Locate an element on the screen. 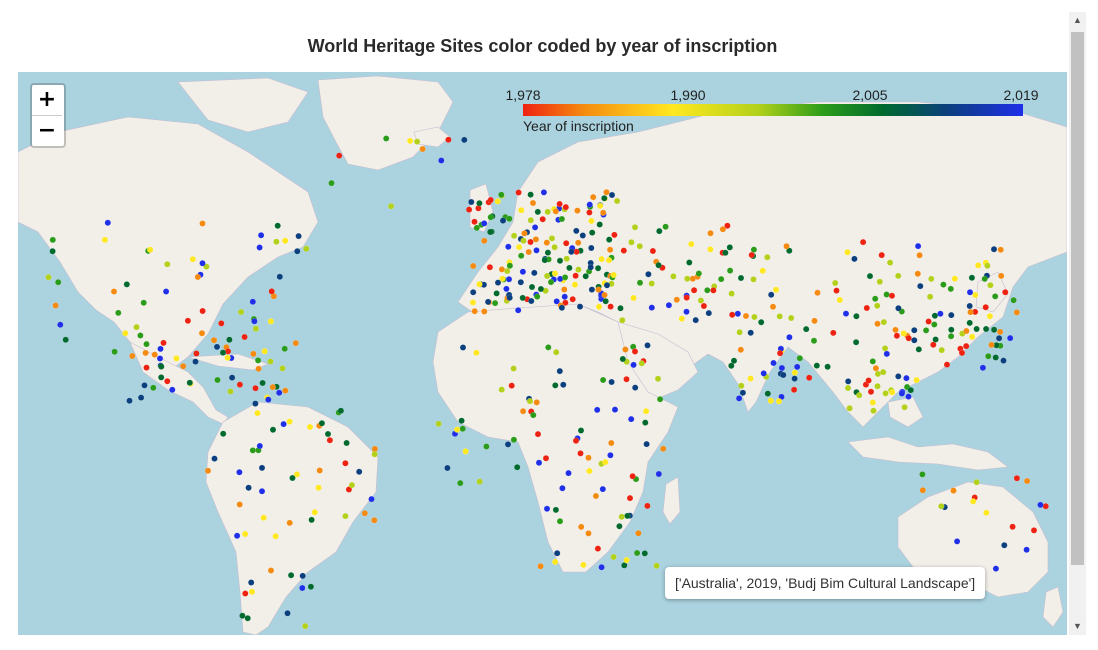 The height and width of the screenshot is (650, 1098). vertical-scrollbar: ▲ ▼ is located at coordinates (1077, 323).